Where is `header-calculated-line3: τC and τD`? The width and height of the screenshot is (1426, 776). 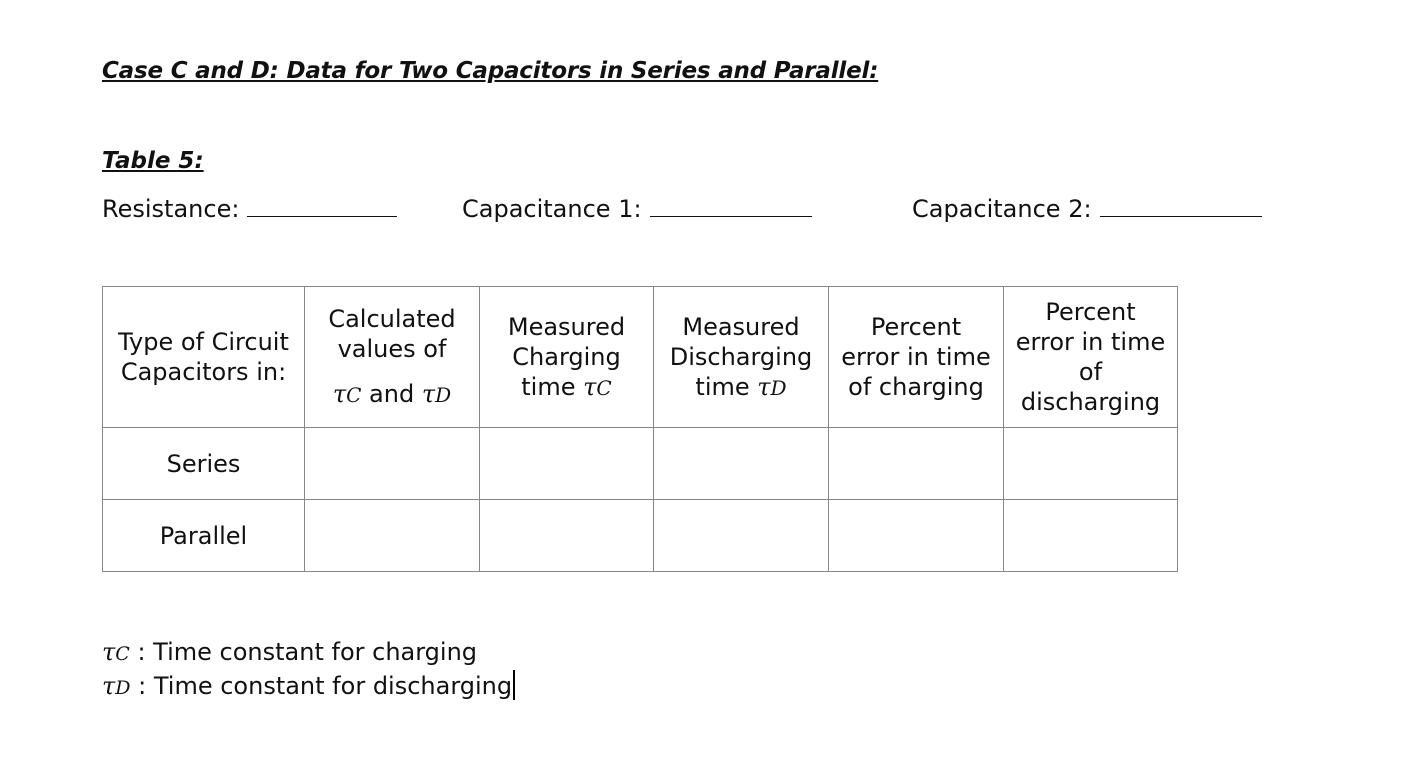 header-calculated-line3: τC and τD is located at coordinates (392, 394).